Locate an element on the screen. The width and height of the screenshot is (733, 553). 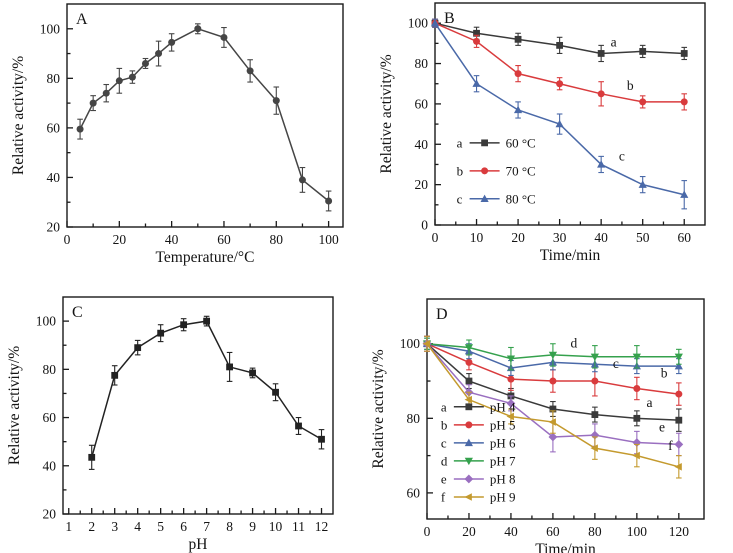
svg-text: pH 7 is located at coordinates (503, 460).